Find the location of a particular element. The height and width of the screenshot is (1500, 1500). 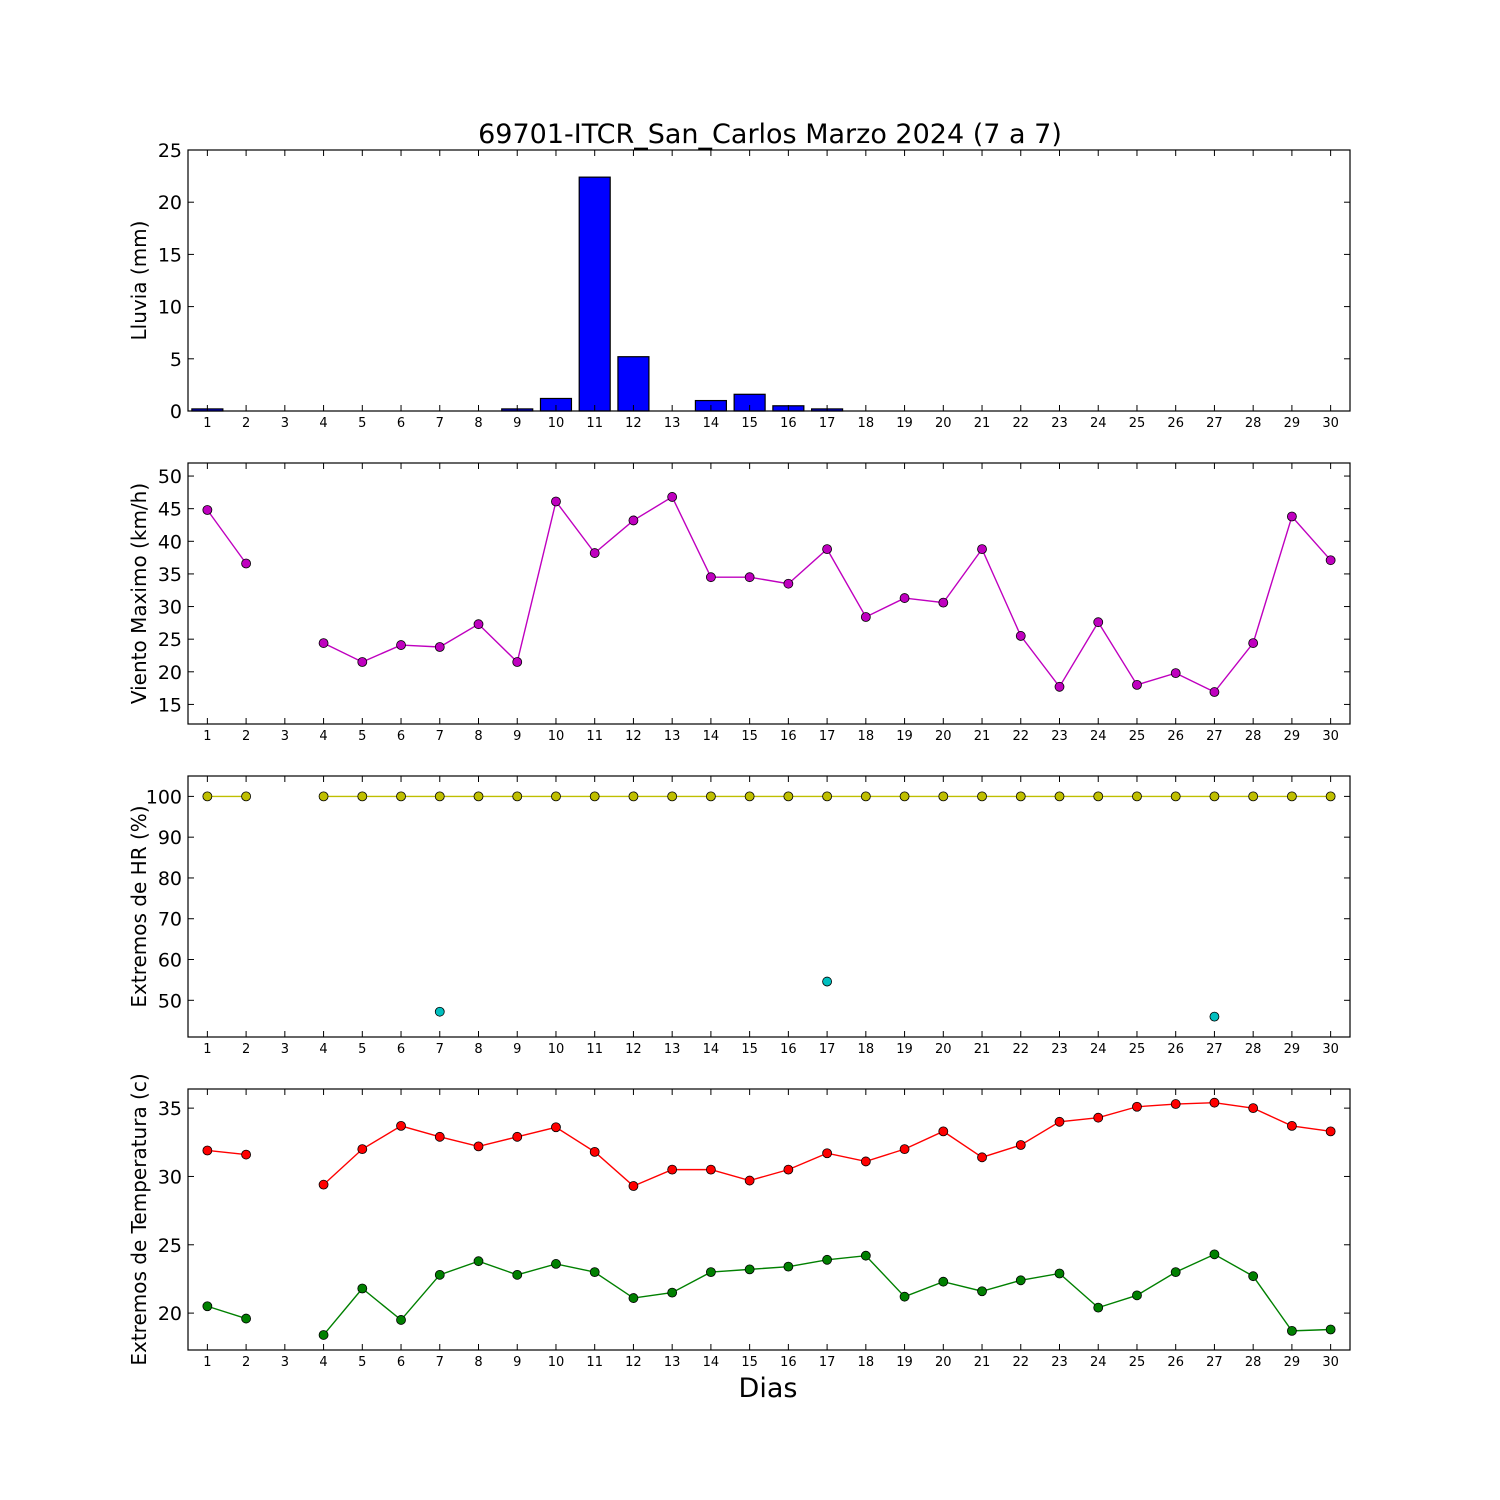

wind-ytick-label: 30 is located at coordinates (170, 608).